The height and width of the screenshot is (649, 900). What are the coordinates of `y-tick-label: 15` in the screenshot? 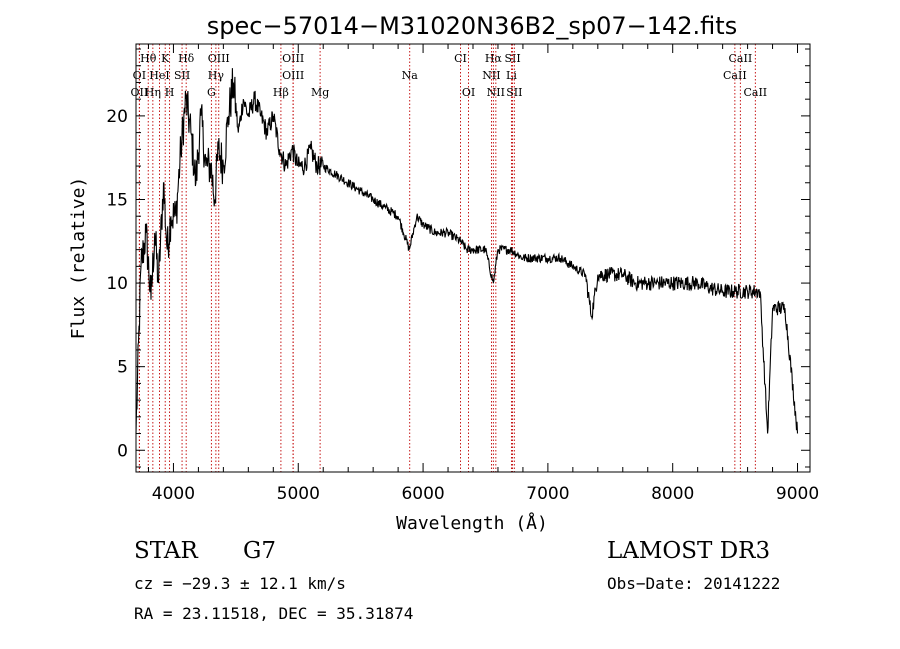 It's located at (117, 200).